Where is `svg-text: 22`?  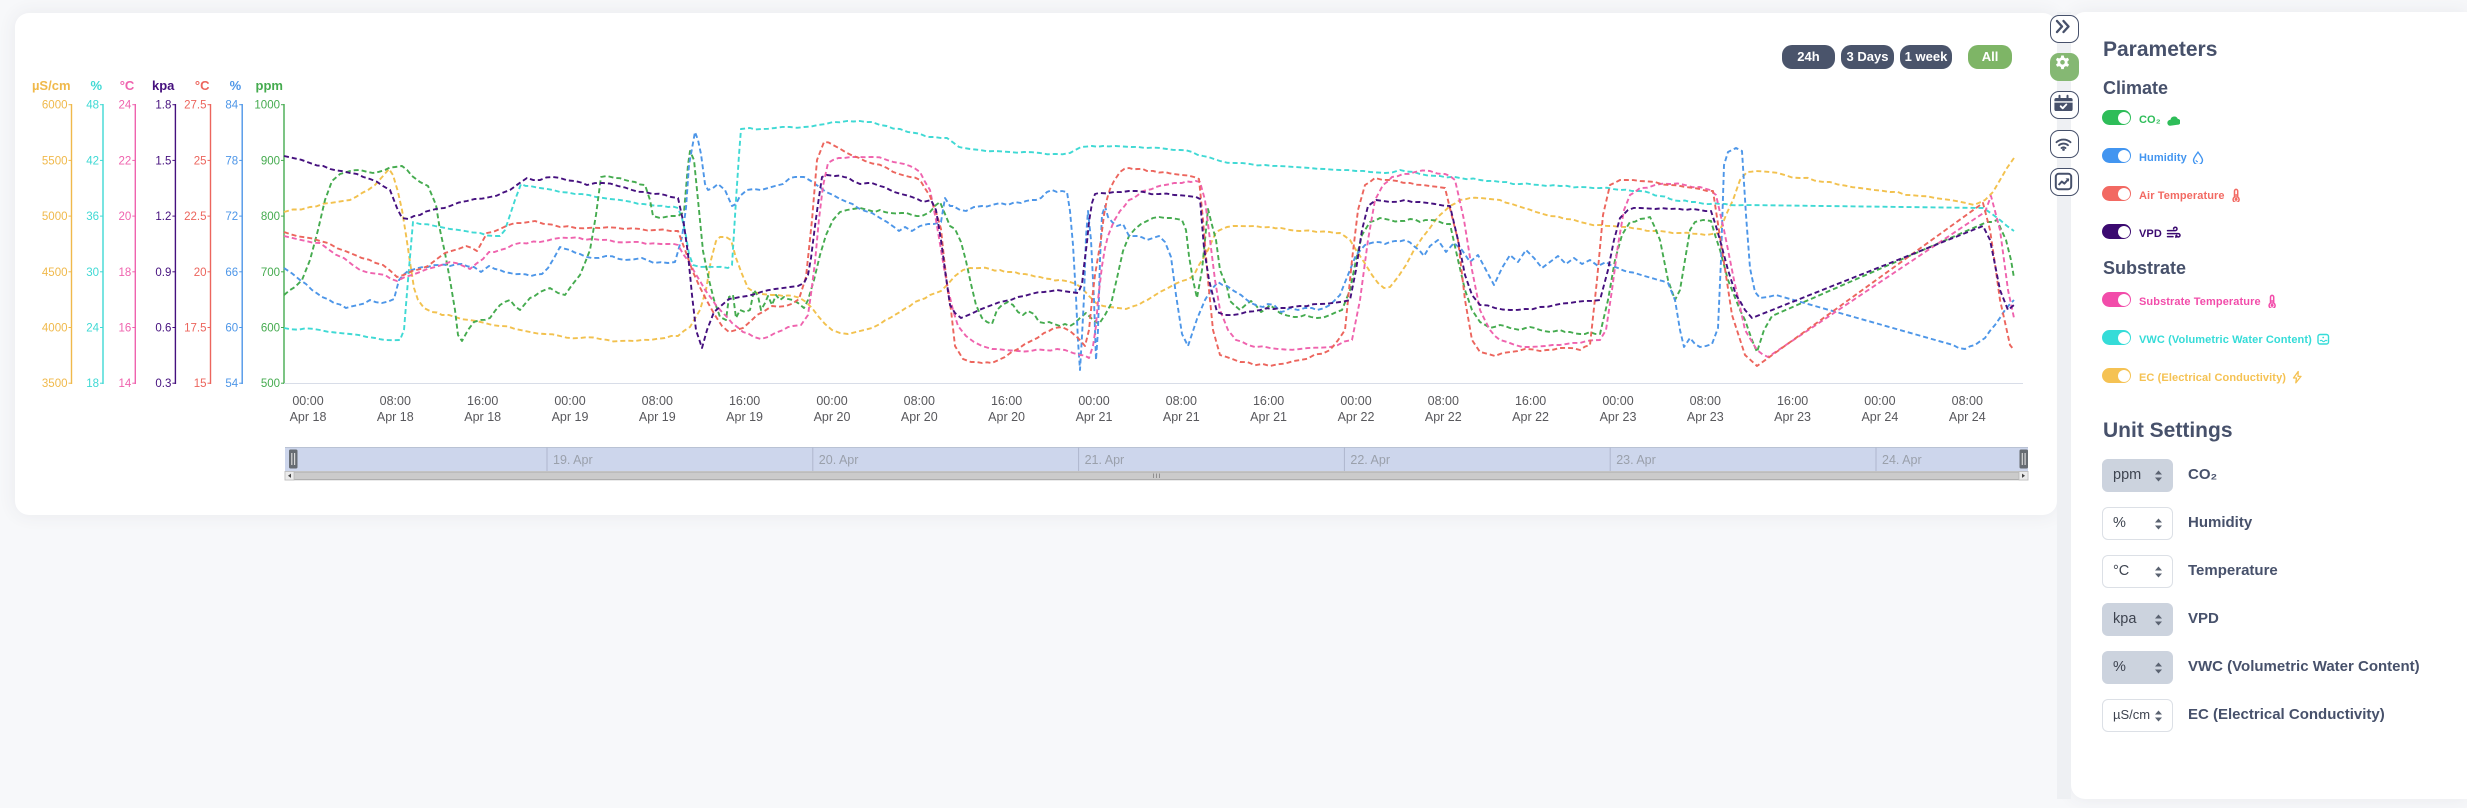
svg-text: 22 is located at coordinates (125, 161).